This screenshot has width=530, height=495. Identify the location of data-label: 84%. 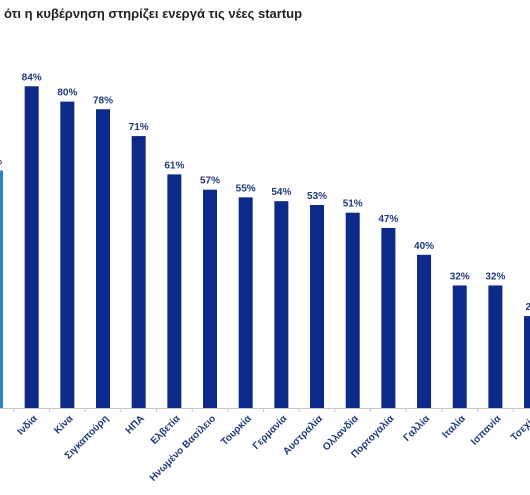
(32, 77).